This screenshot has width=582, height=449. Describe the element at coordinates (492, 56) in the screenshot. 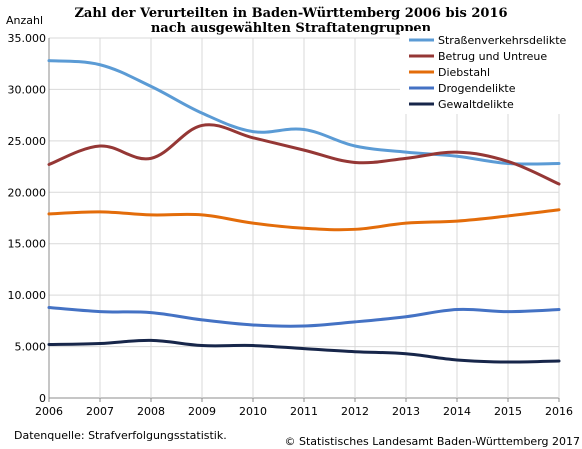

I see `legend-label-2: Betrug und Untreue` at that location.